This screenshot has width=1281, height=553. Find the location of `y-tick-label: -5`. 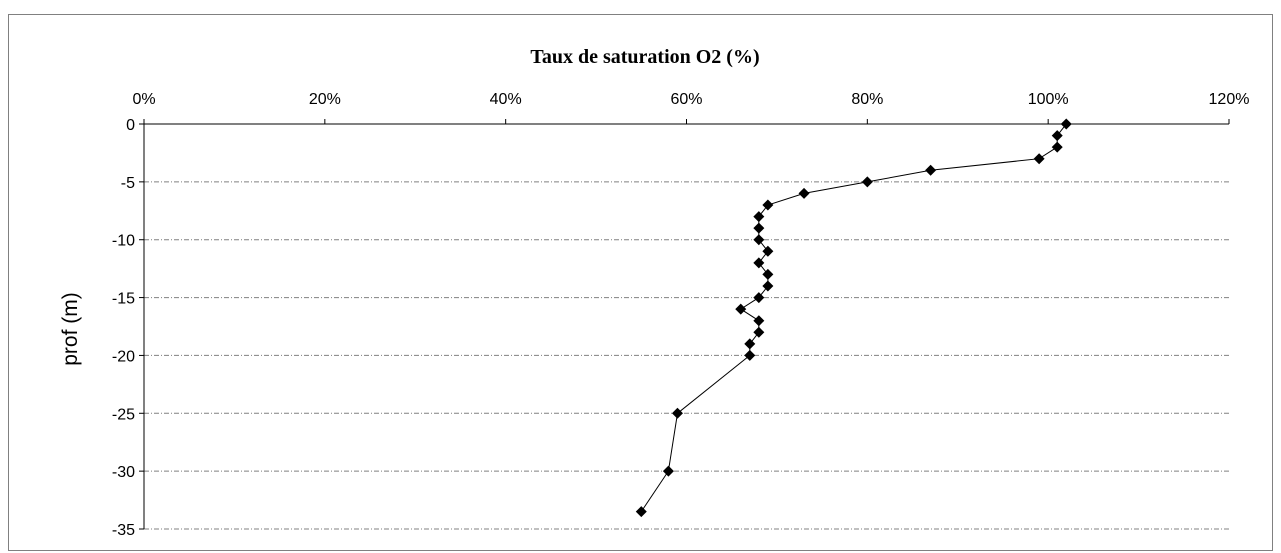

y-tick-label: -5 is located at coordinates (128, 183).